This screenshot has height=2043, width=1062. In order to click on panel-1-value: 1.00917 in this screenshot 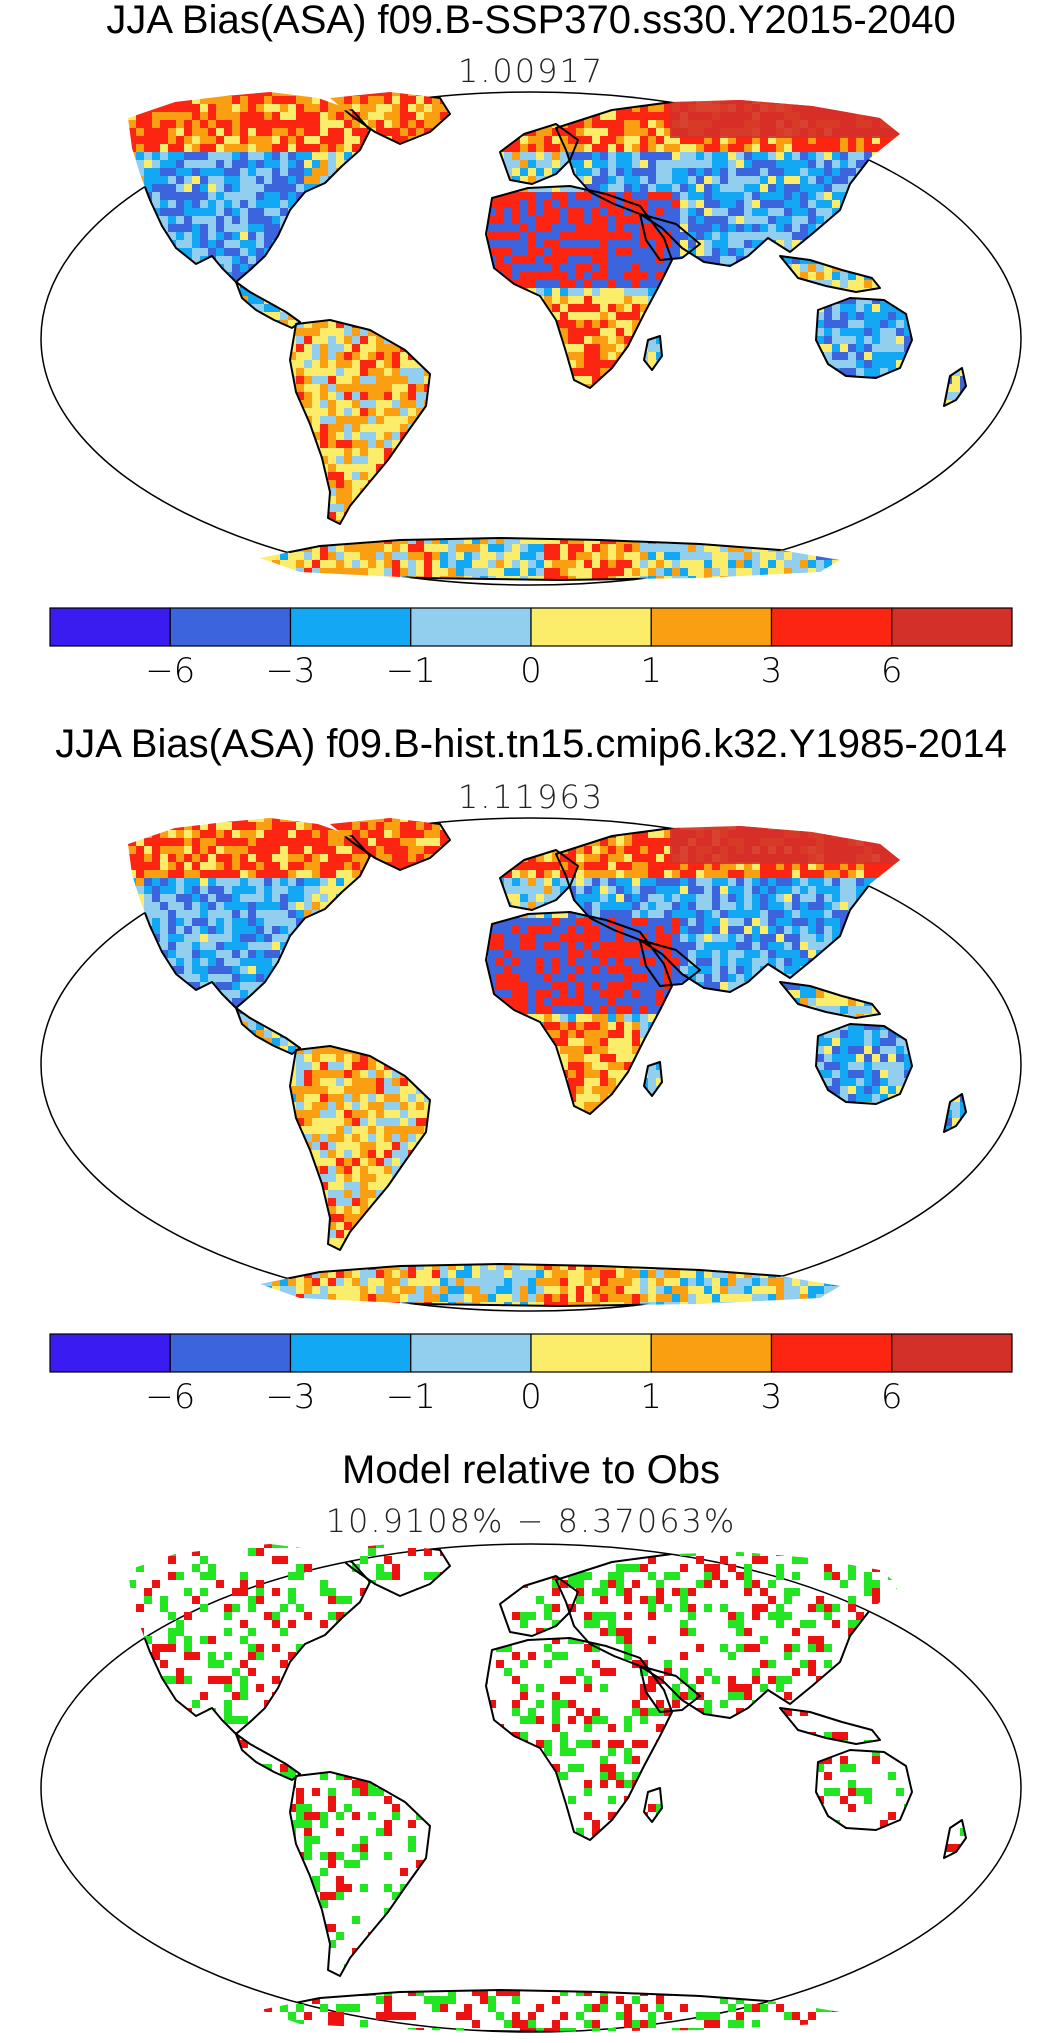, I will do `click(531, 71)`.